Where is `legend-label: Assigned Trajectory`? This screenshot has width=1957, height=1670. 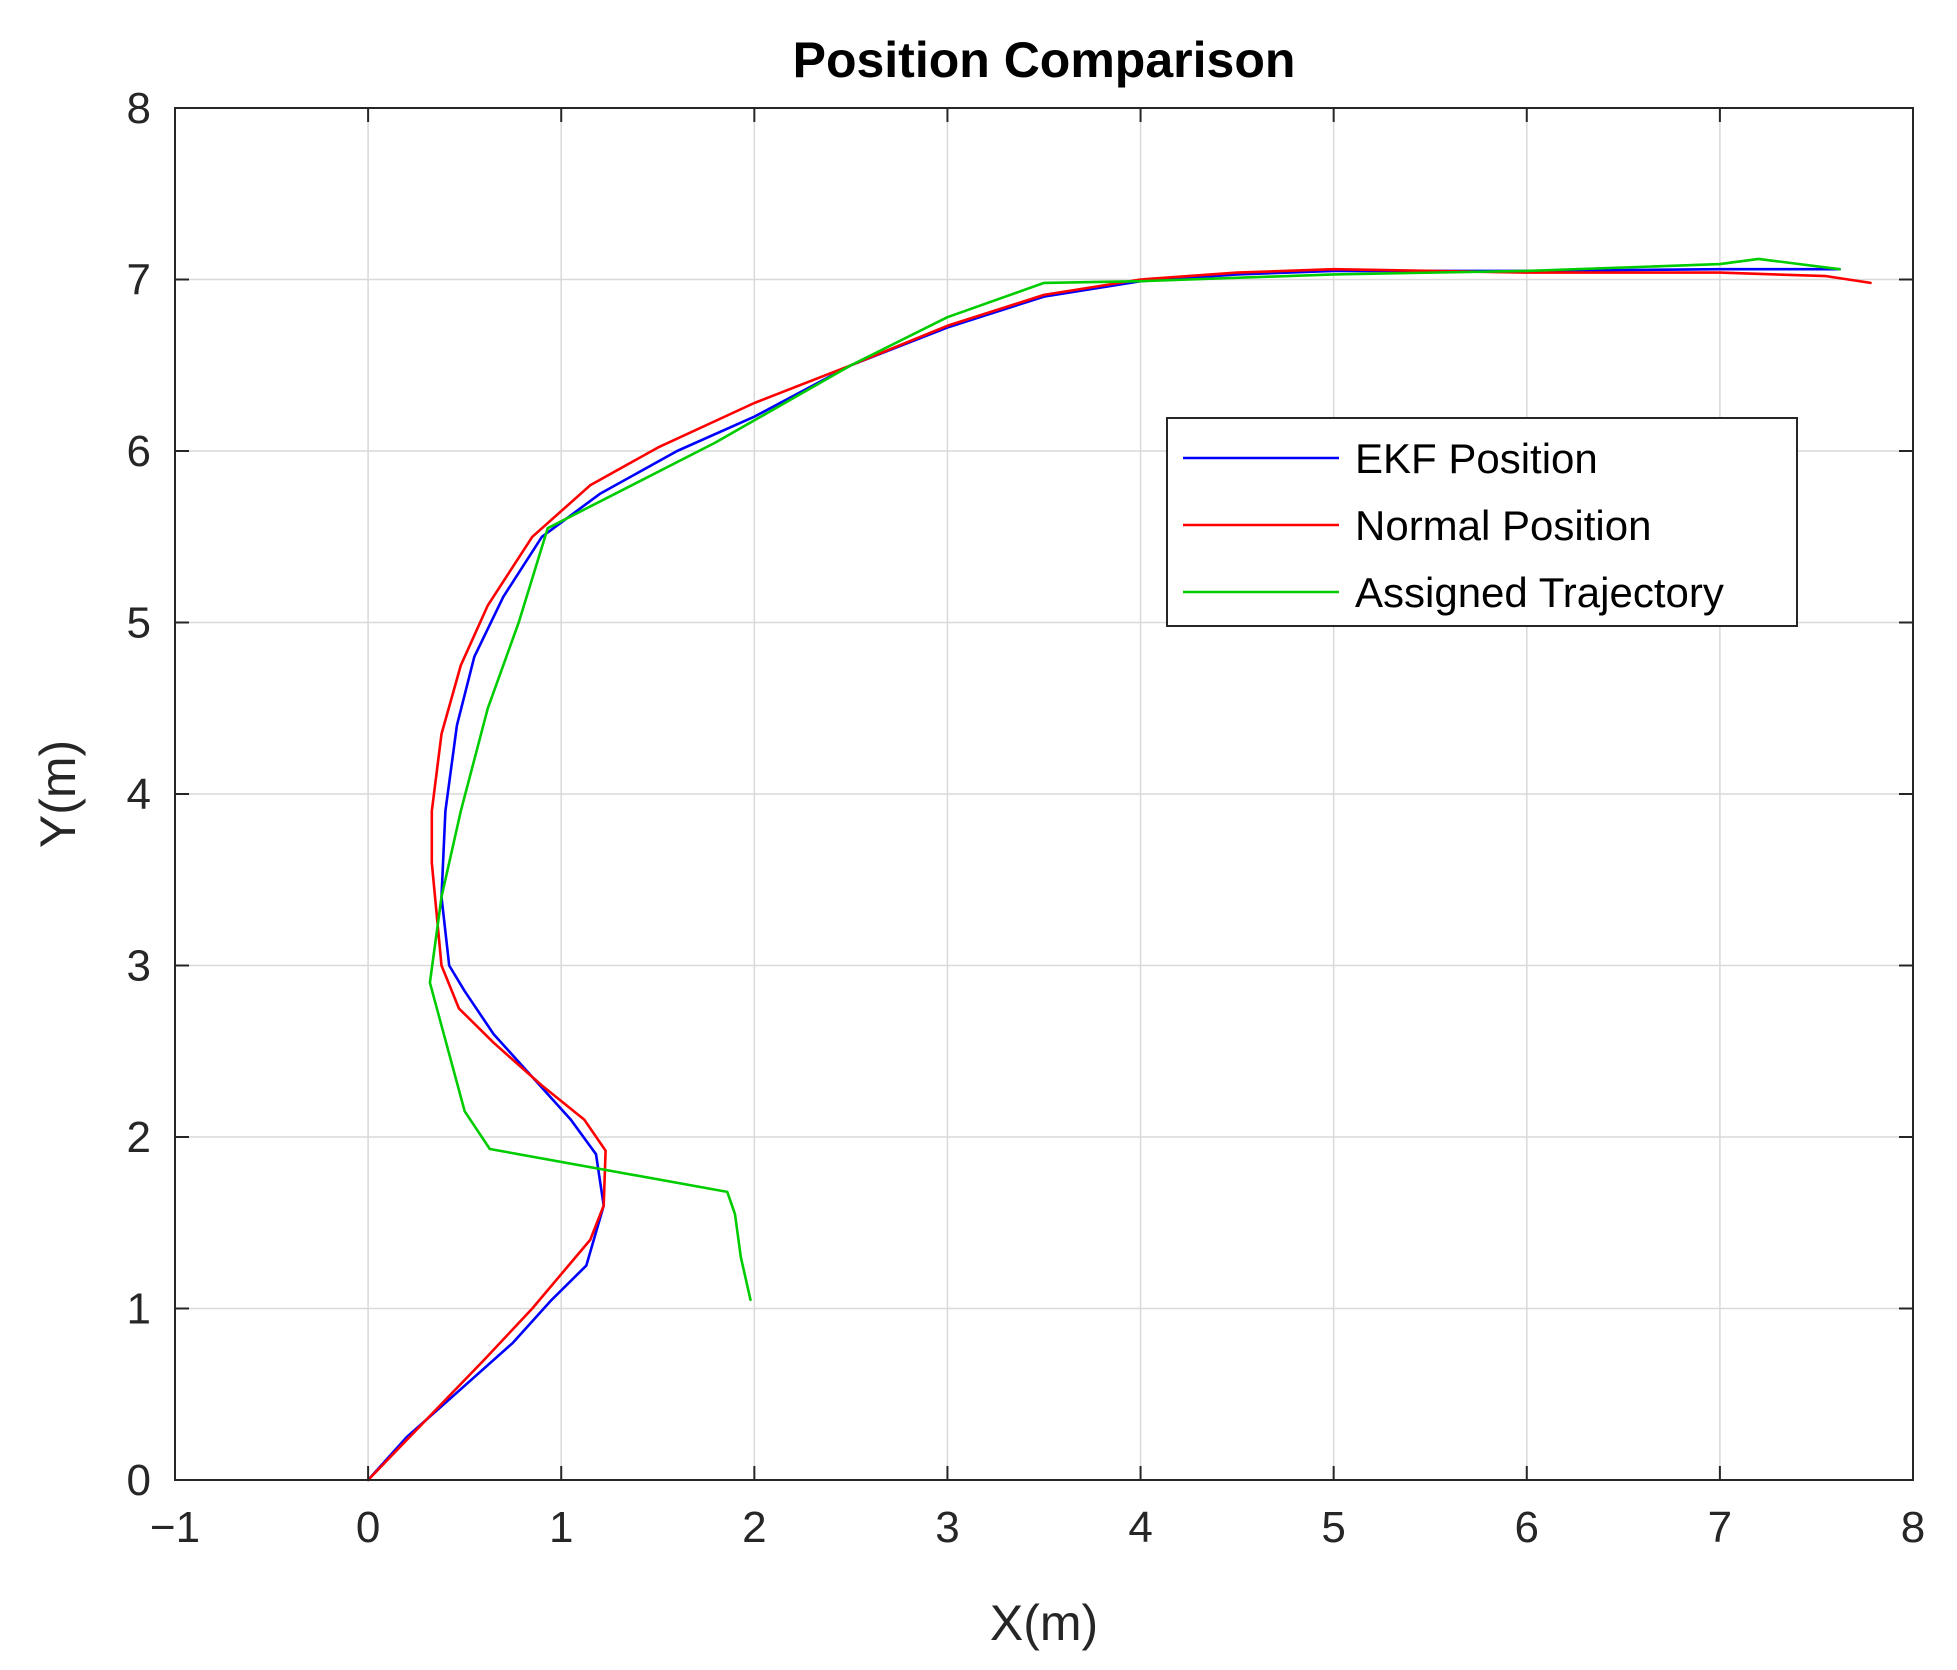
legend-label: Assigned Trajectory is located at coordinates (1539, 592).